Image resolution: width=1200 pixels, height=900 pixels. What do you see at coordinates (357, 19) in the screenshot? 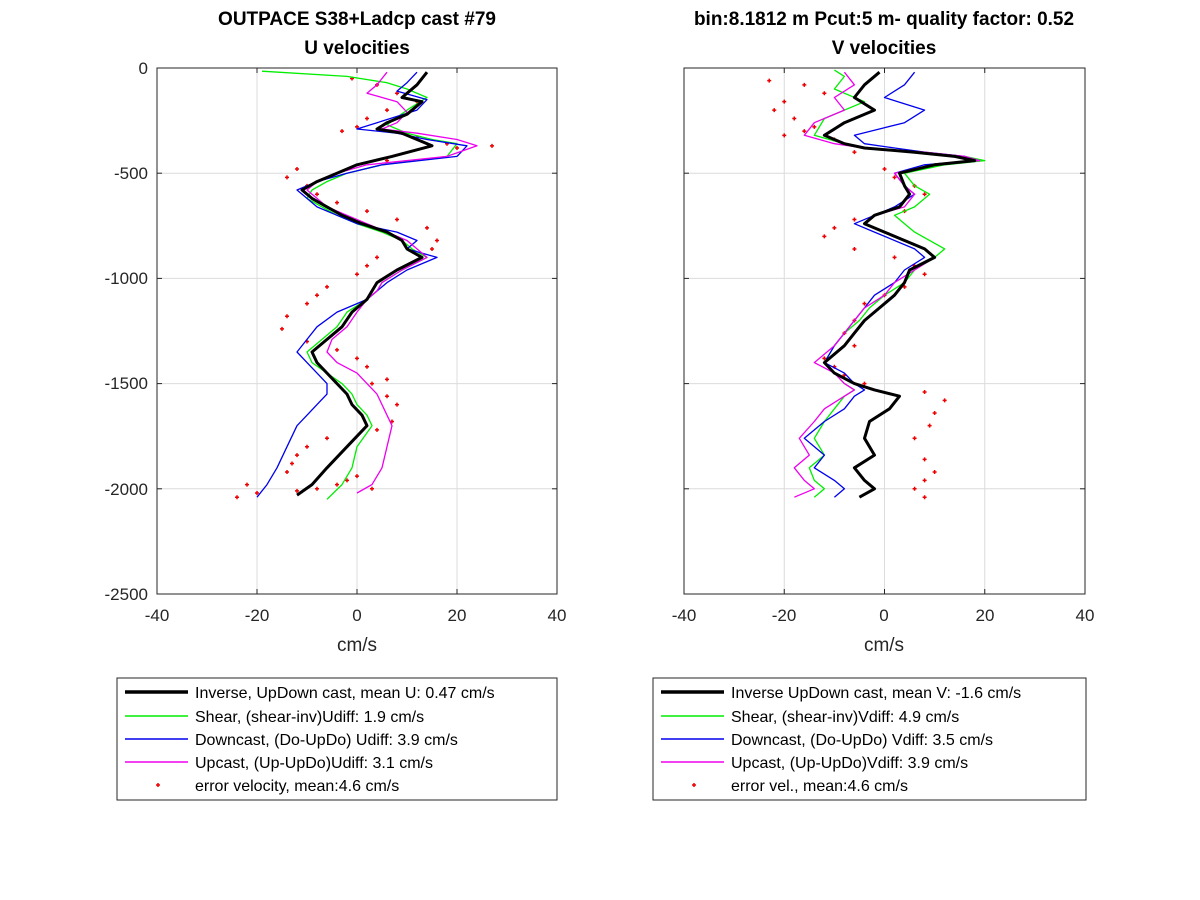
I see `u-title: OUTPACE S38+Ladcp cast #79` at bounding box center [357, 19].